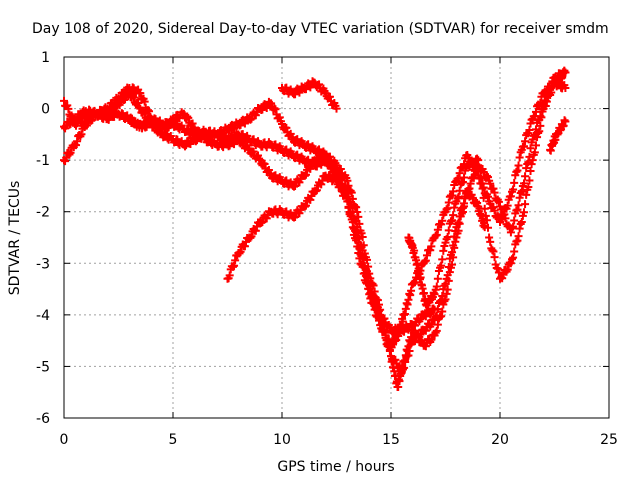 The image size is (640, 480). Describe the element at coordinates (45, 110) in the screenshot. I see `y-tick-label: 0` at that location.